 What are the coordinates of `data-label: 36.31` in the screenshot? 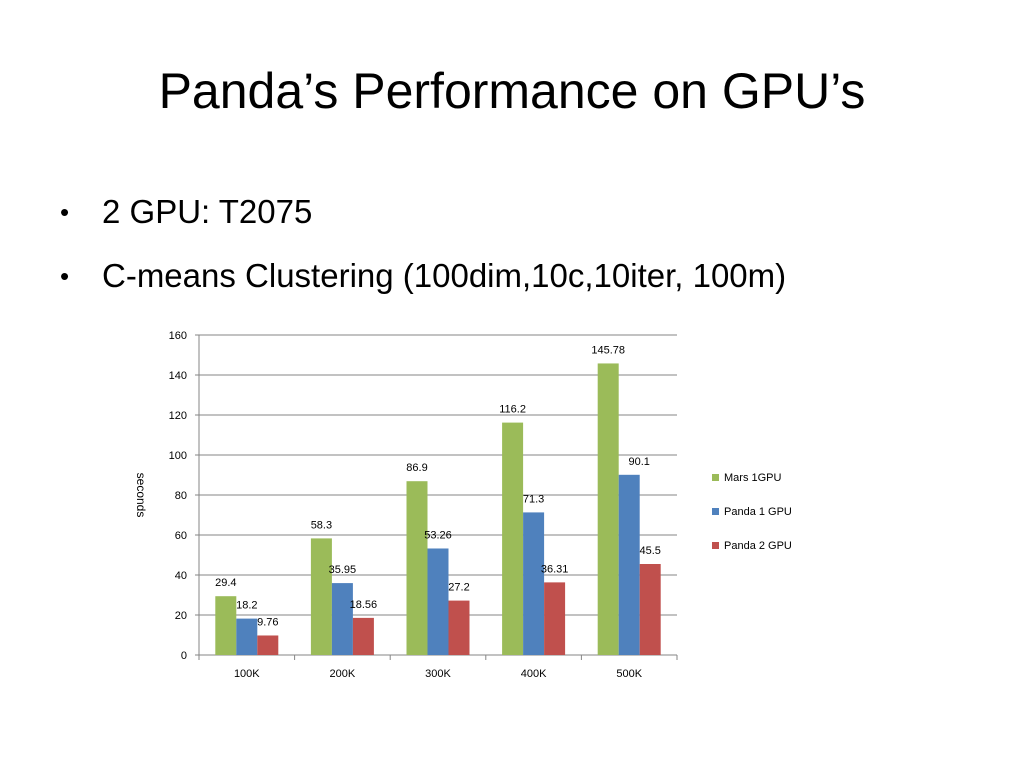 It's located at (555, 569).